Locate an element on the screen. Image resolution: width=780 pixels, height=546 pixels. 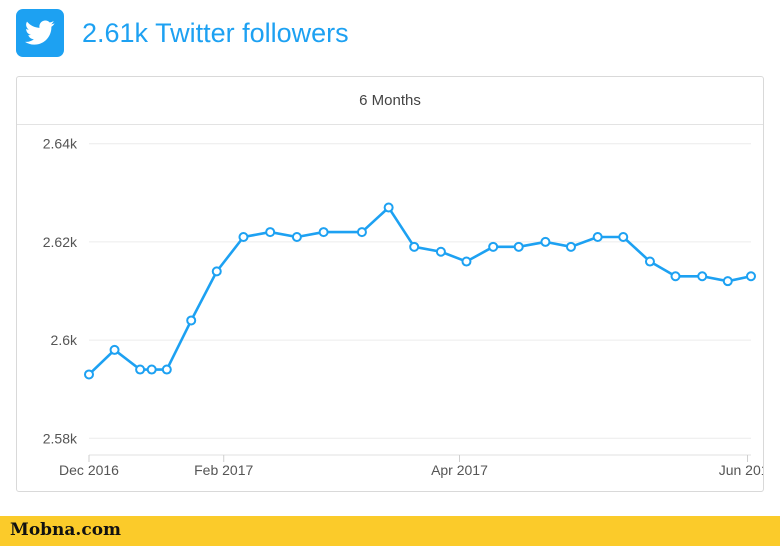
x-tick-label: Apr 2017 is located at coordinates (459, 470).